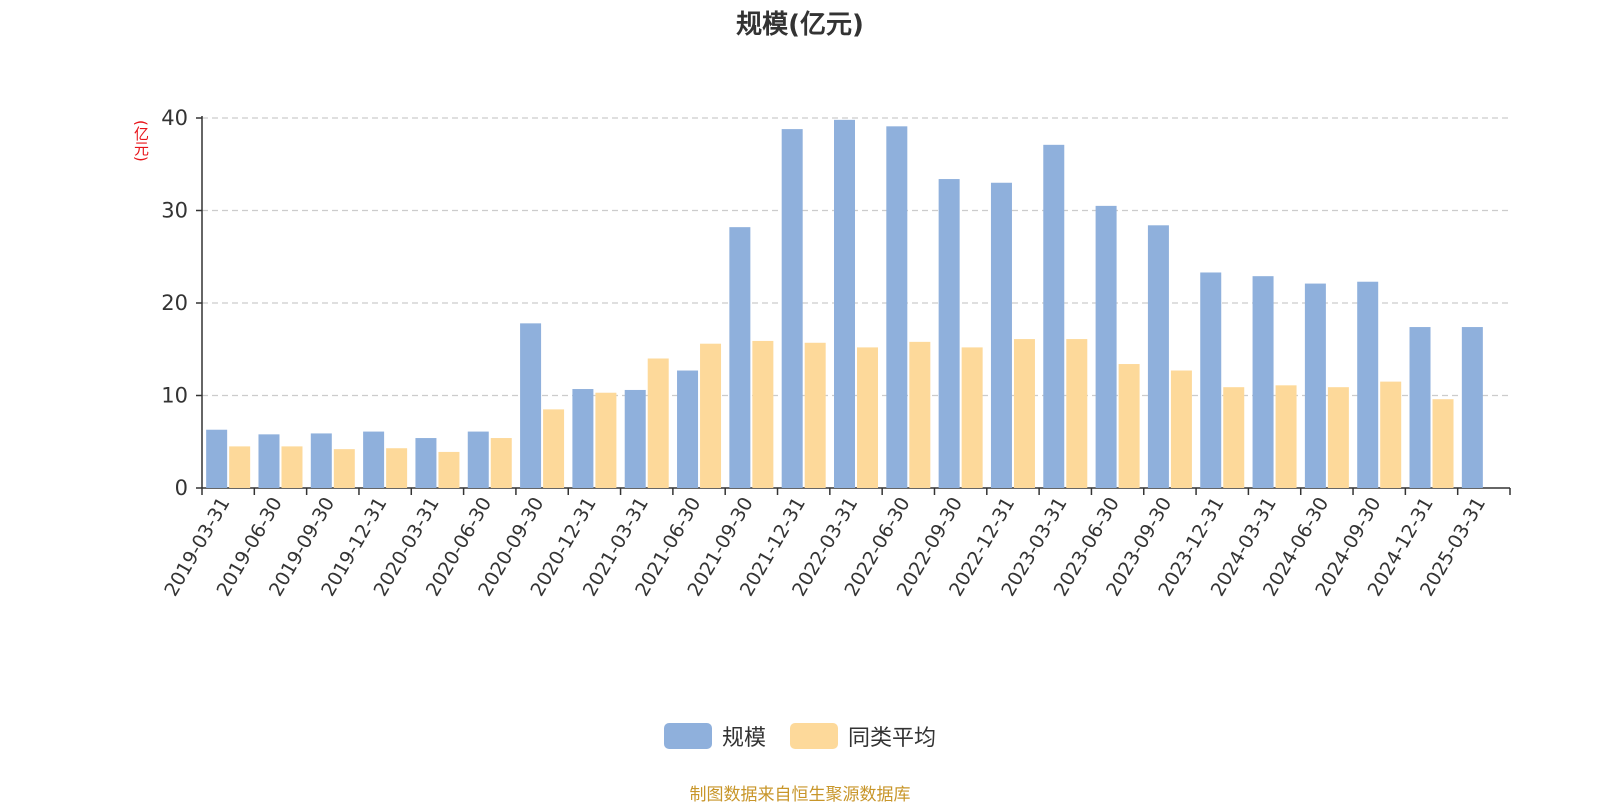 This screenshot has height=805, width=1600. What do you see at coordinates (714, 736) in the screenshot?
I see `legend-item-scale: 规模` at bounding box center [714, 736].